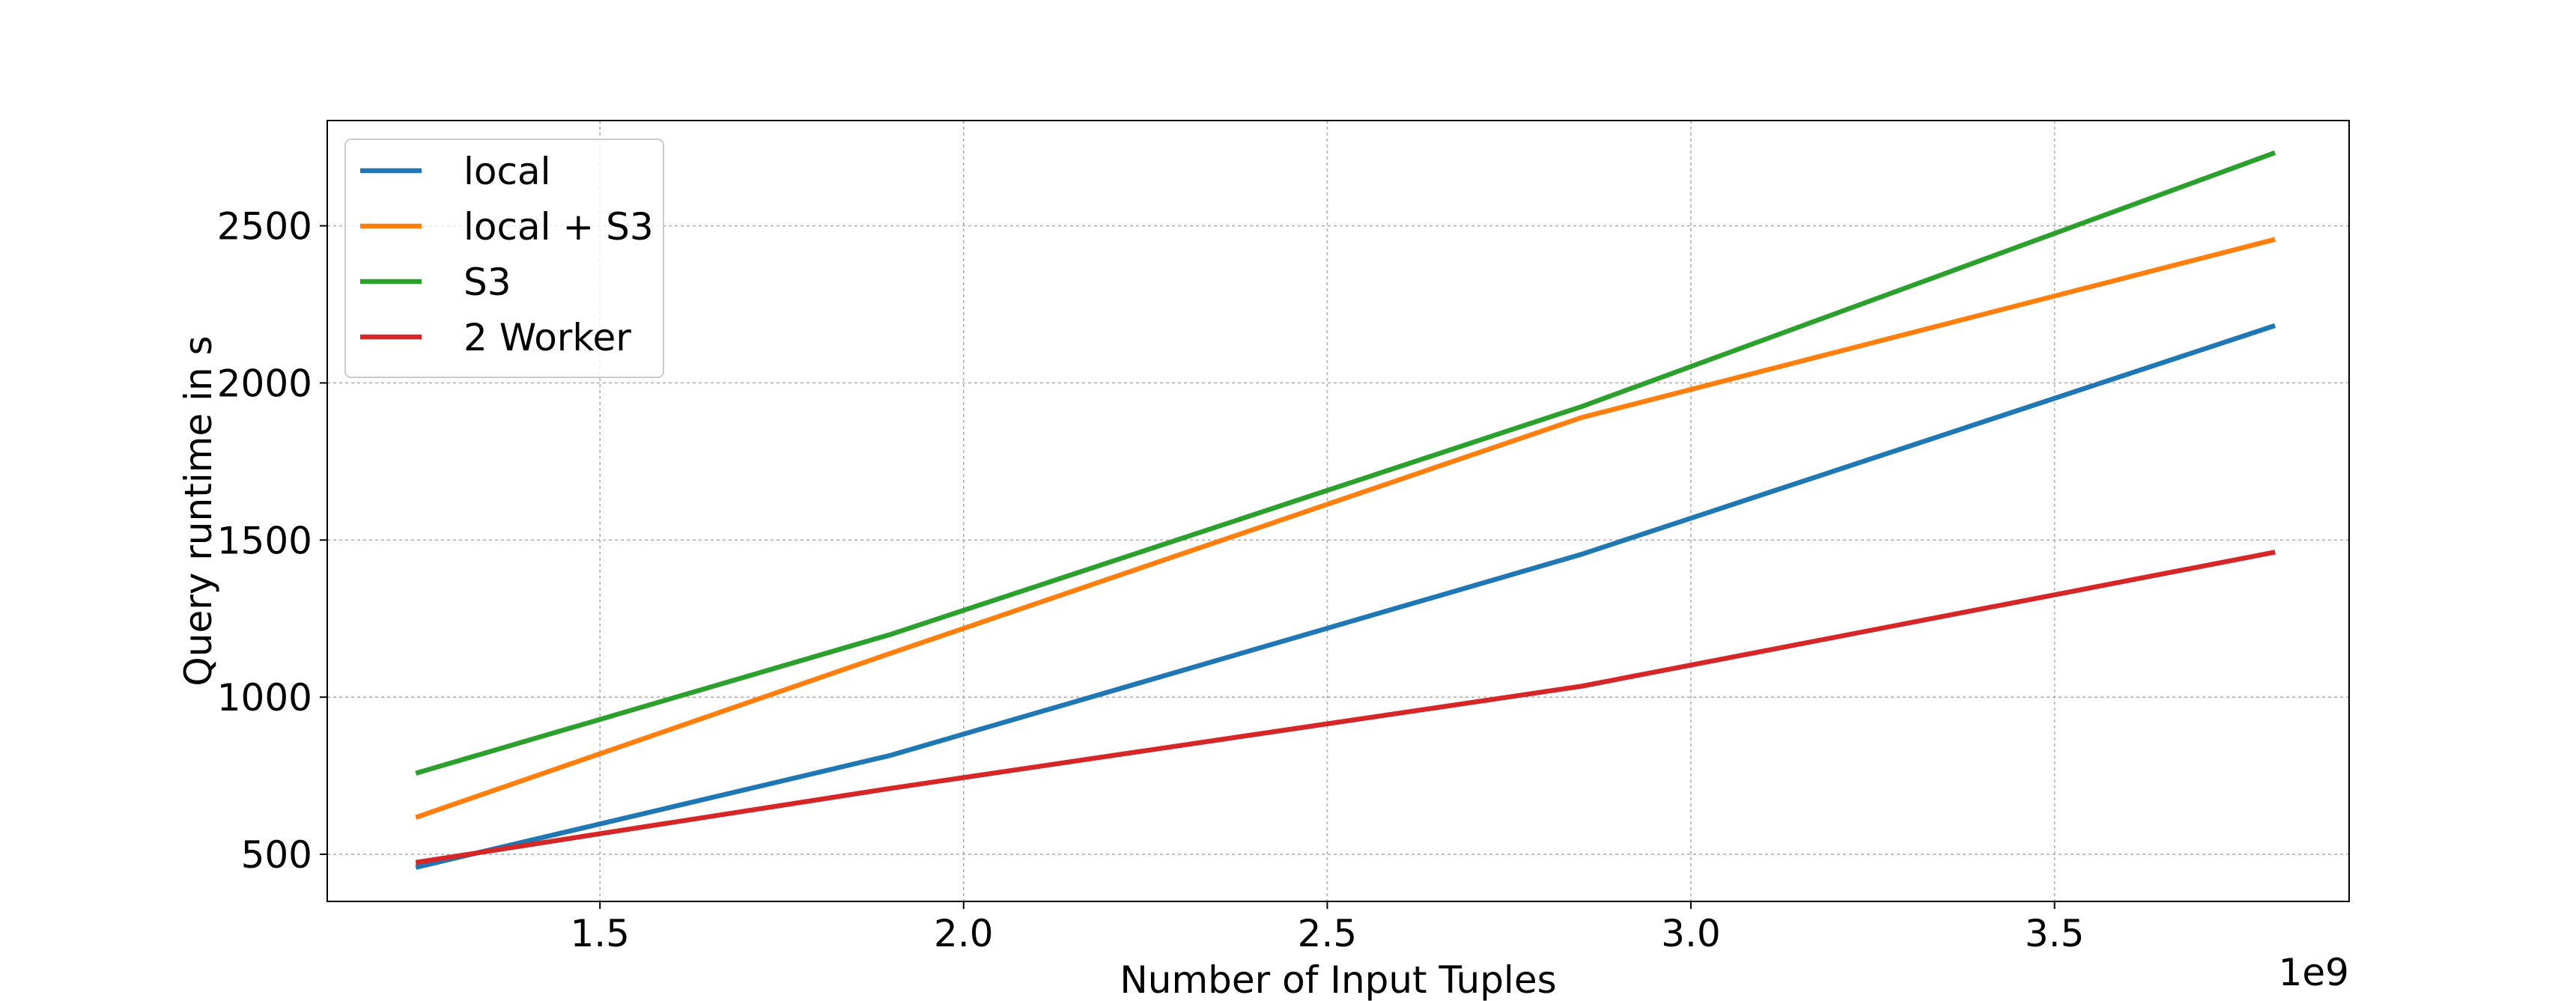 This screenshot has height=1001, width=2576. What do you see at coordinates (1338, 979) in the screenshot?
I see `x-axis-title: Number of Input Tuples` at bounding box center [1338, 979].